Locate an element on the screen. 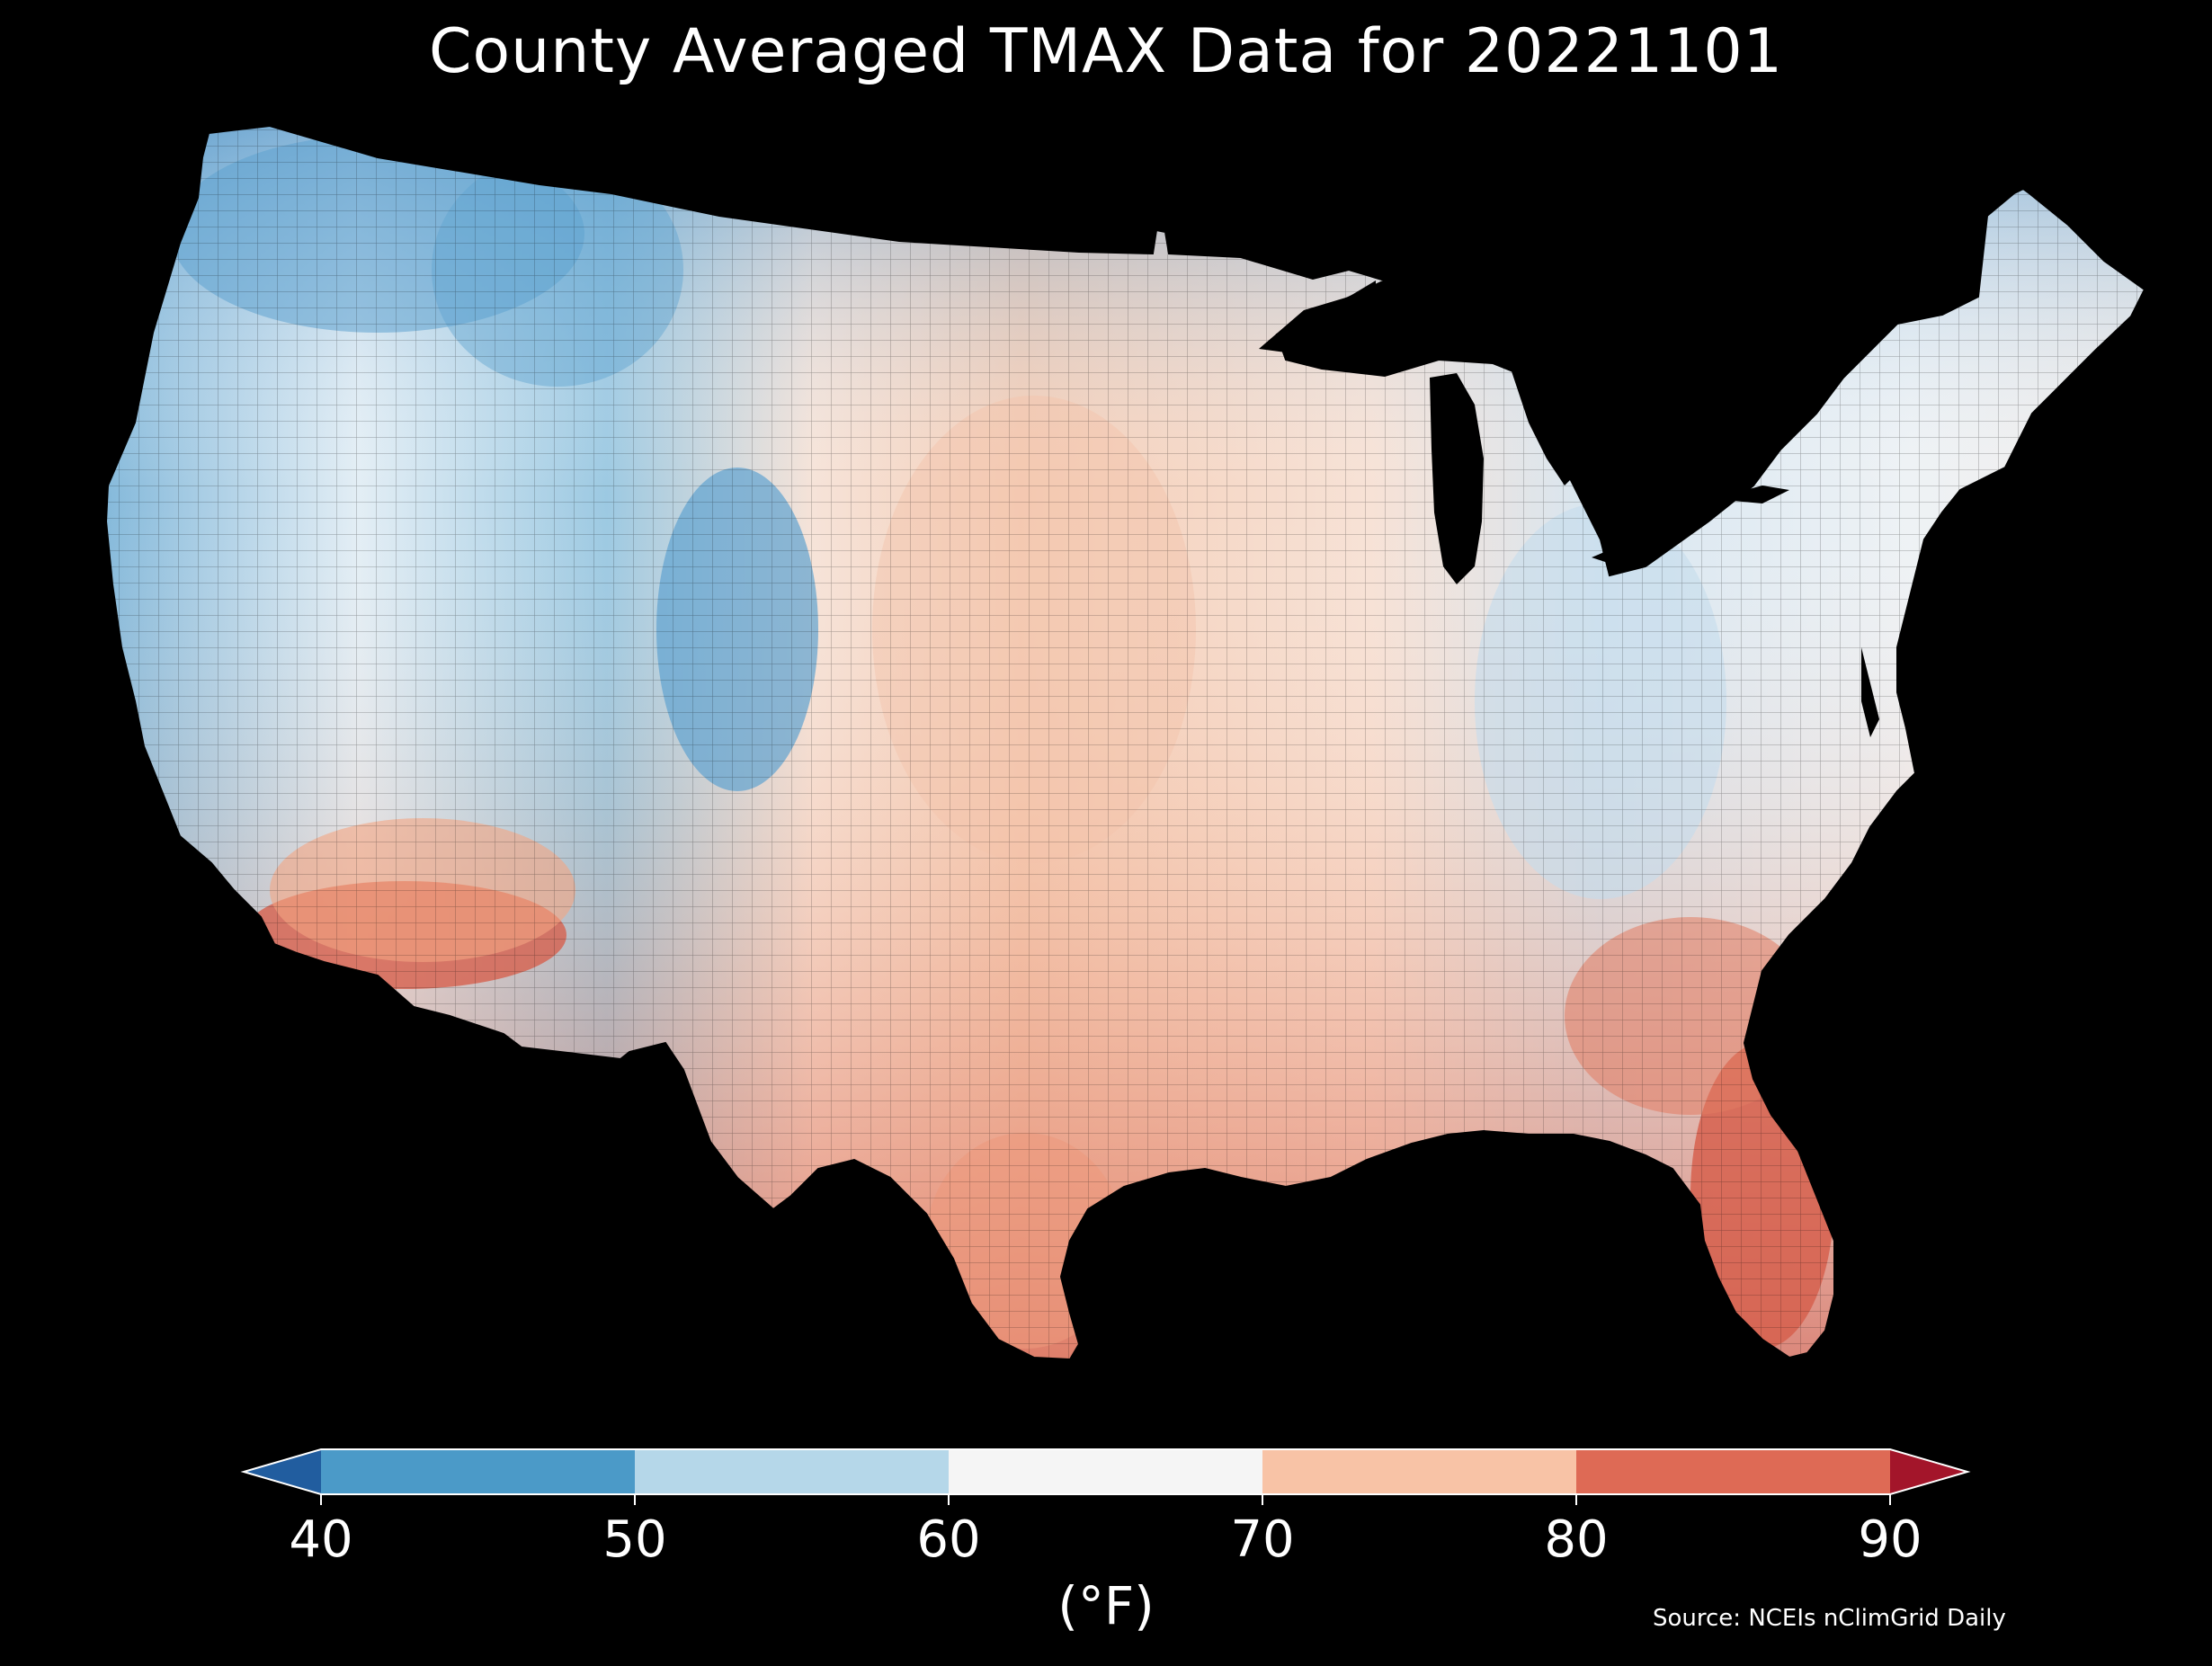  colorbar-under-extension is located at coordinates (282, 1471).